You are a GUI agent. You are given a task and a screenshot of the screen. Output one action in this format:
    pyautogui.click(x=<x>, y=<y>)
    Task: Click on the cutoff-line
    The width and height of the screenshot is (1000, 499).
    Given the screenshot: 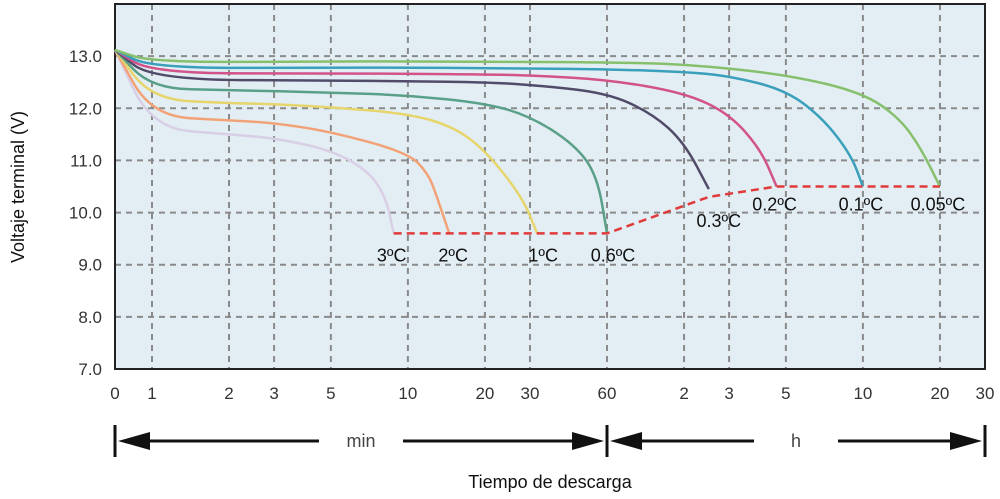 What is the action you would take?
    pyautogui.click(x=666, y=210)
    